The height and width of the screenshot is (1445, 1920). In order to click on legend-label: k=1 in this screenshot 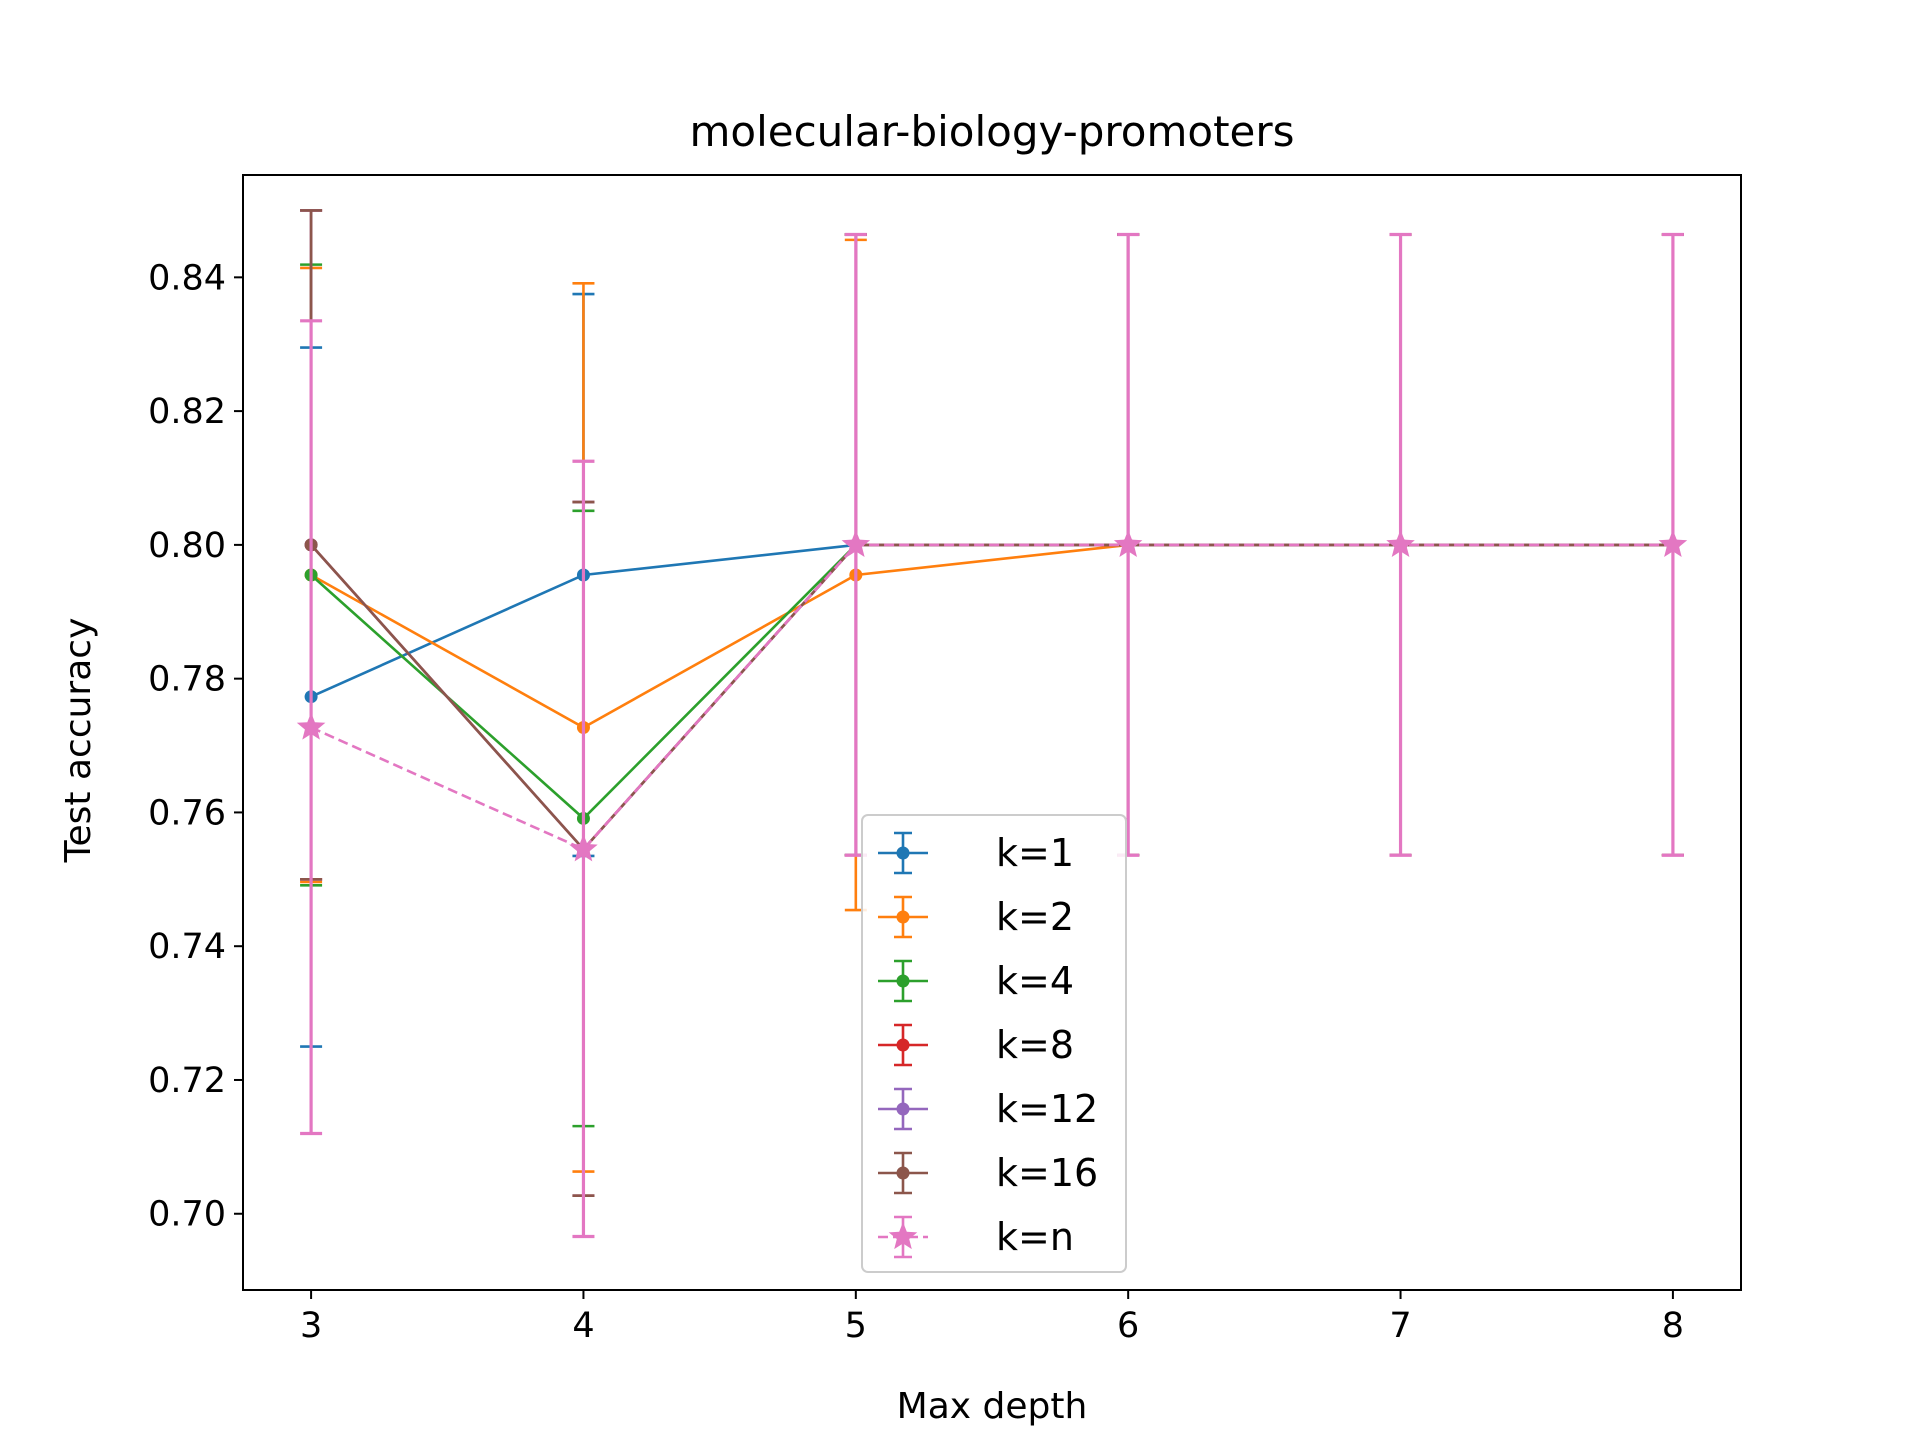, I will do `click(1035, 853)`.